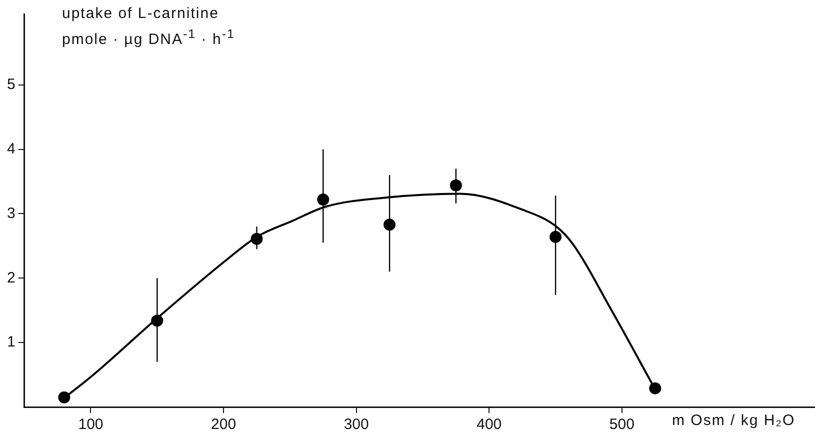  What do you see at coordinates (734, 420) in the screenshot?
I see `x-axis-title: m Osm / kg H₂O` at bounding box center [734, 420].